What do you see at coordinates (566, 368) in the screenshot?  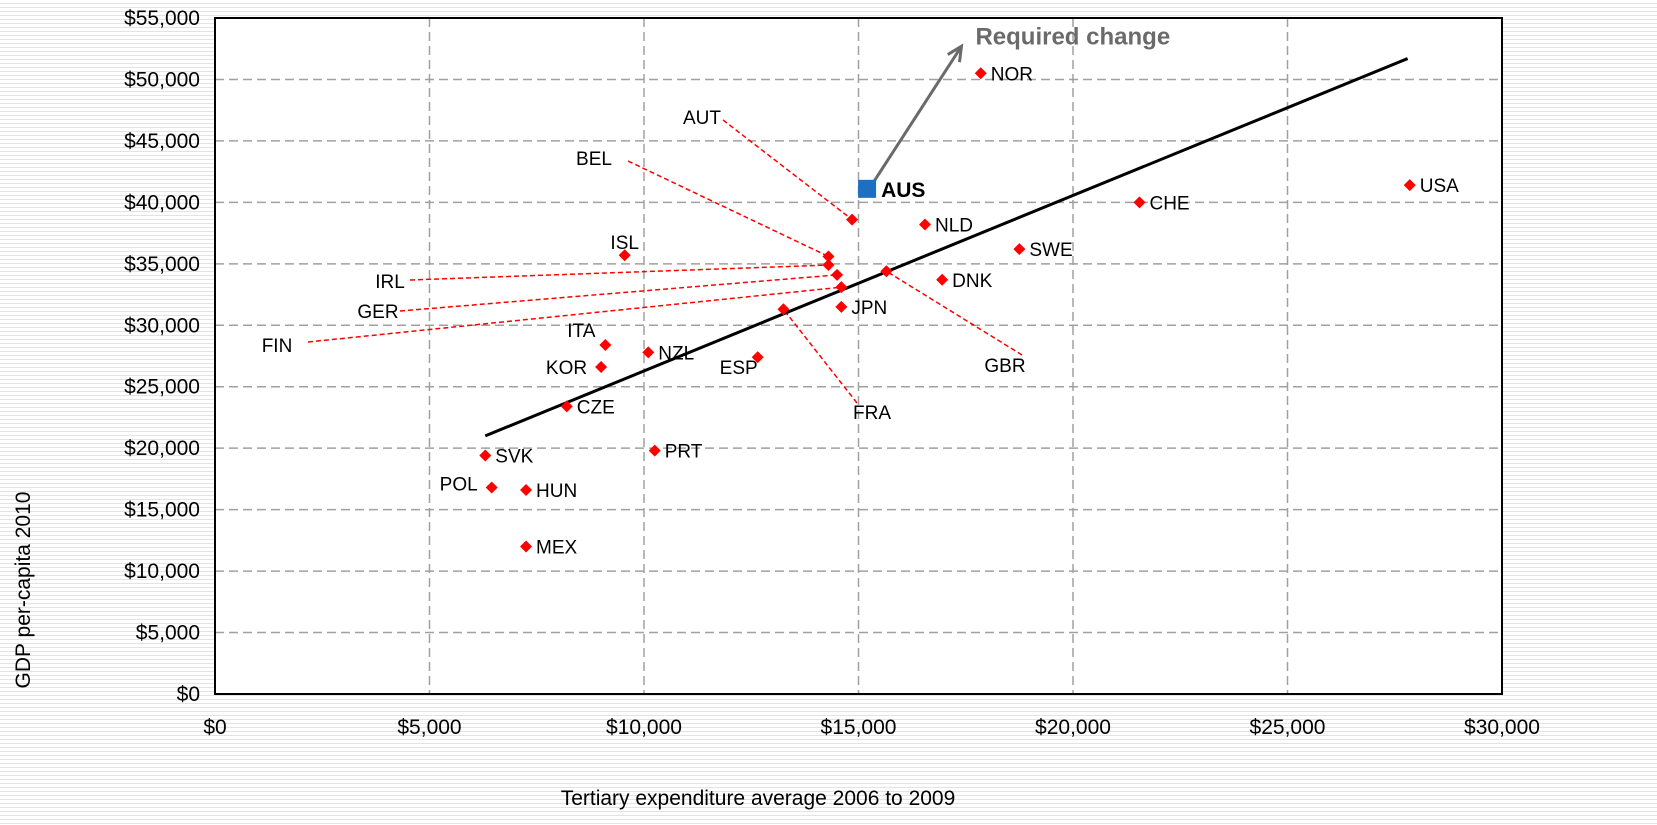 I see `point-label: KOR` at bounding box center [566, 368].